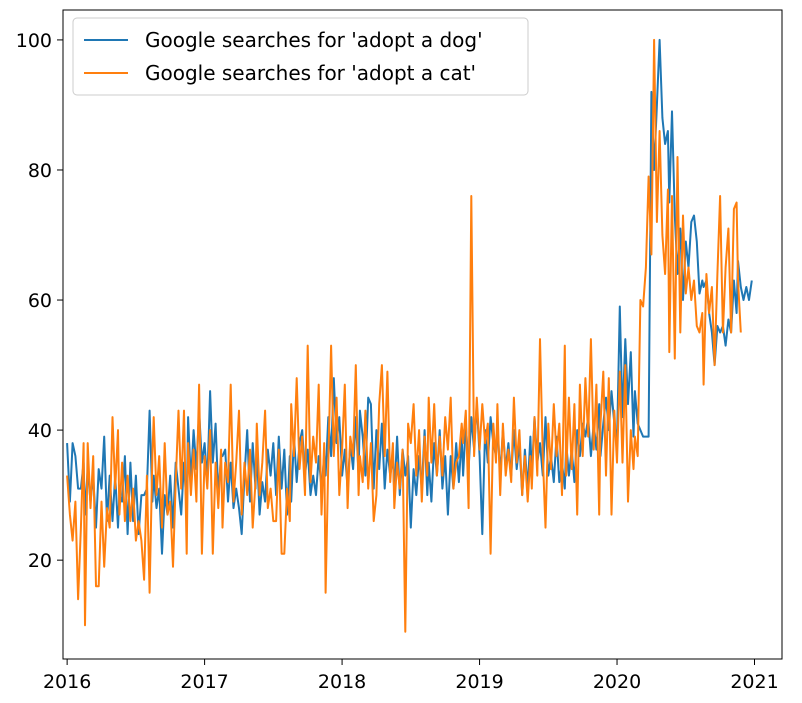 Image resolution: width=802 pixels, height=703 pixels. I want to click on legend-label-cat: Google searches for 'adopt a cat', so click(310, 73).